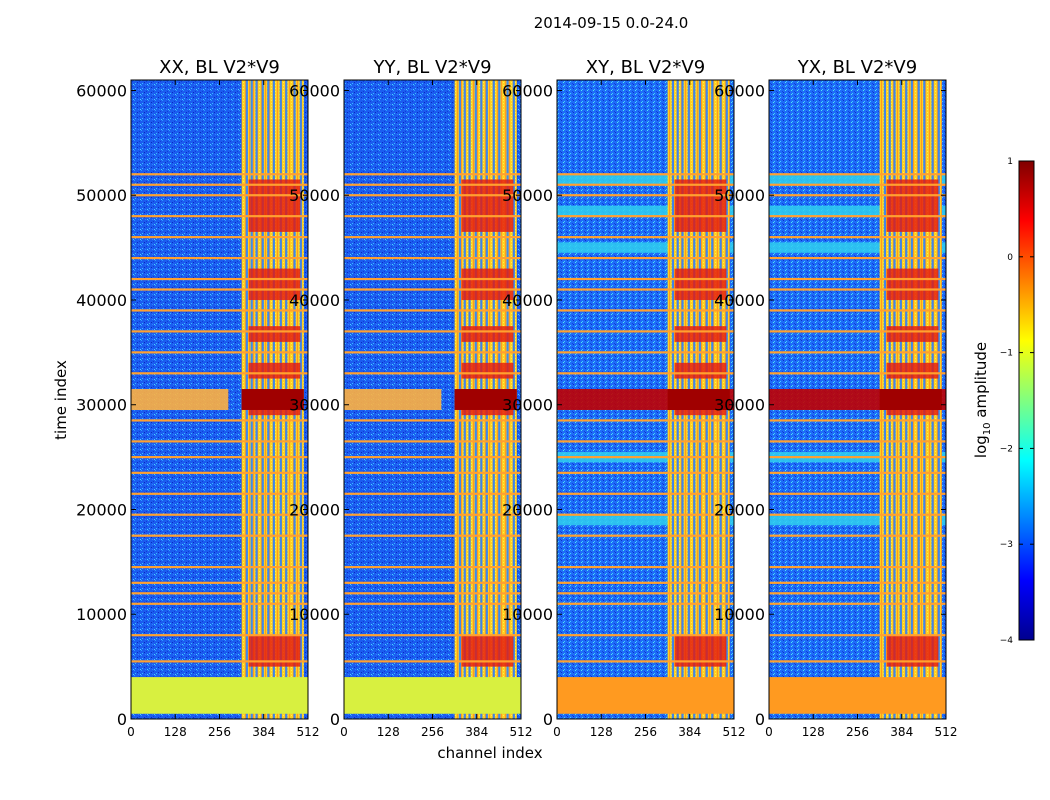  I want to click on x-tick-label: 0, so click(769, 732).